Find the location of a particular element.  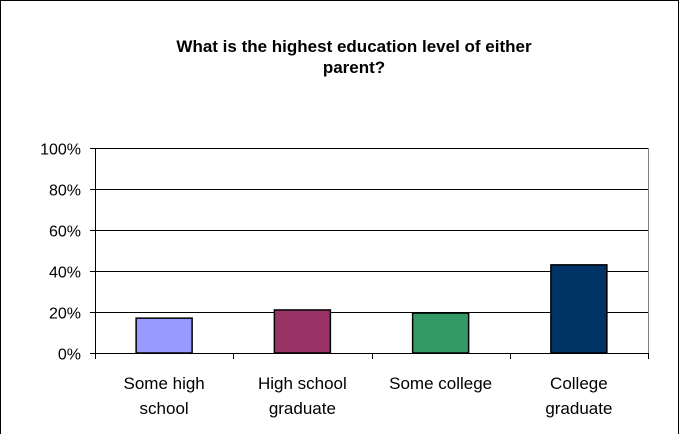

x-category-label-line: school is located at coordinates (164, 408).